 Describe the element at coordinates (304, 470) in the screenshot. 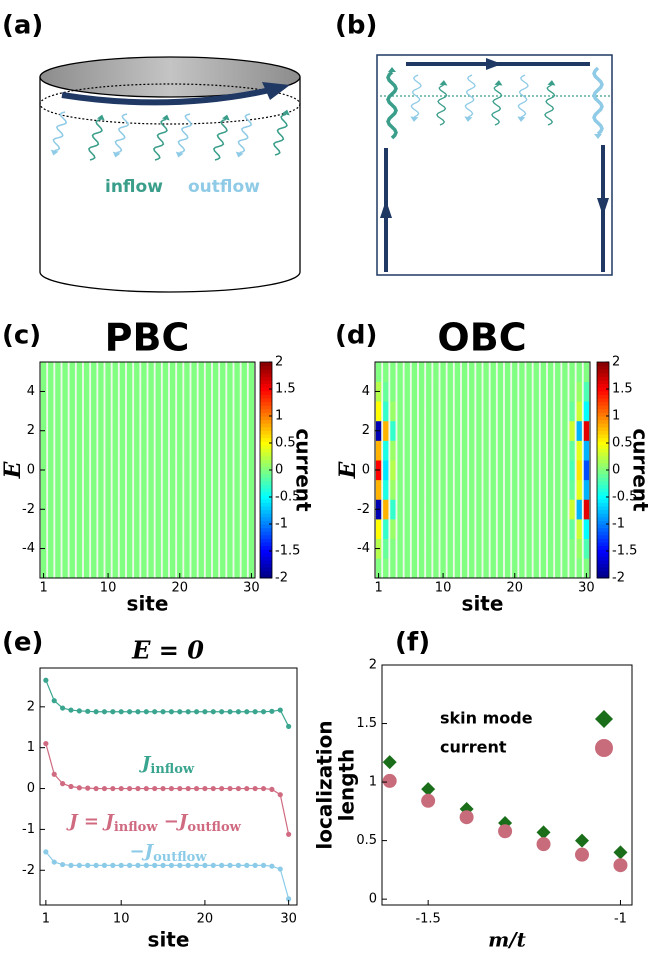

I see `colorbar-label: current` at that location.